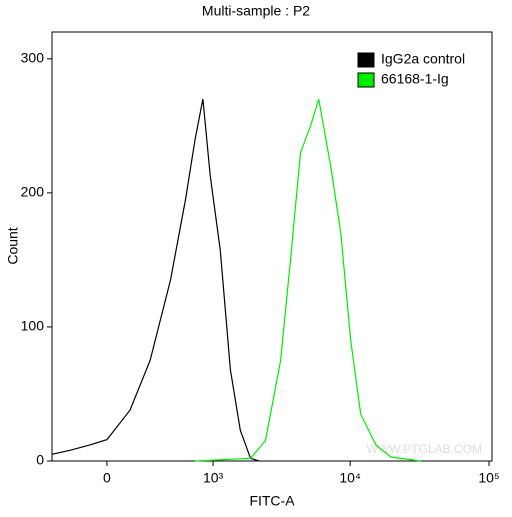  Describe the element at coordinates (415, 79) in the screenshot. I see `legend-label: 66168-1-Ig` at that location.